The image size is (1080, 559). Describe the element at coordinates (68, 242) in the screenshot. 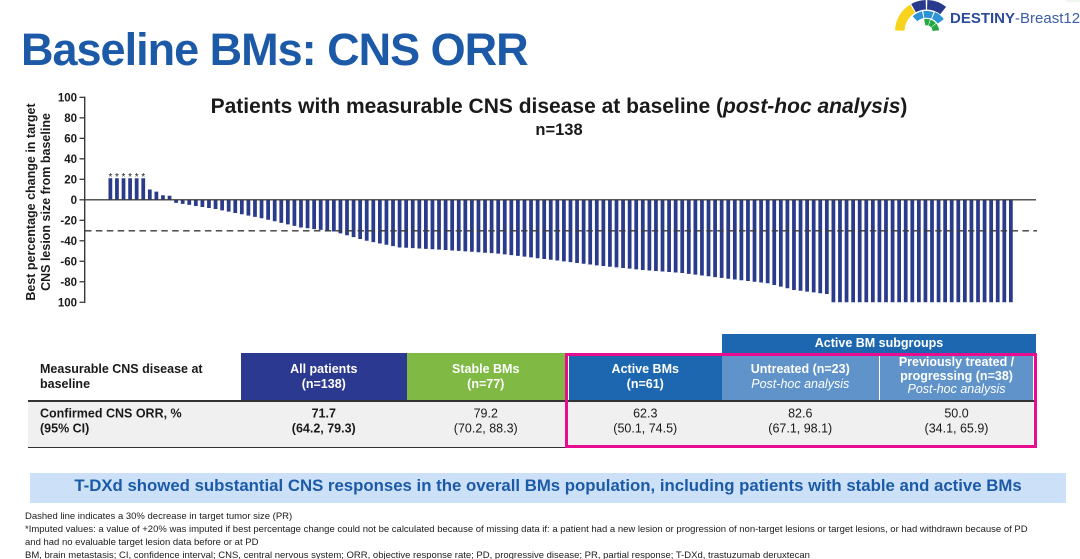

I see `svg-text: -40` at that location.